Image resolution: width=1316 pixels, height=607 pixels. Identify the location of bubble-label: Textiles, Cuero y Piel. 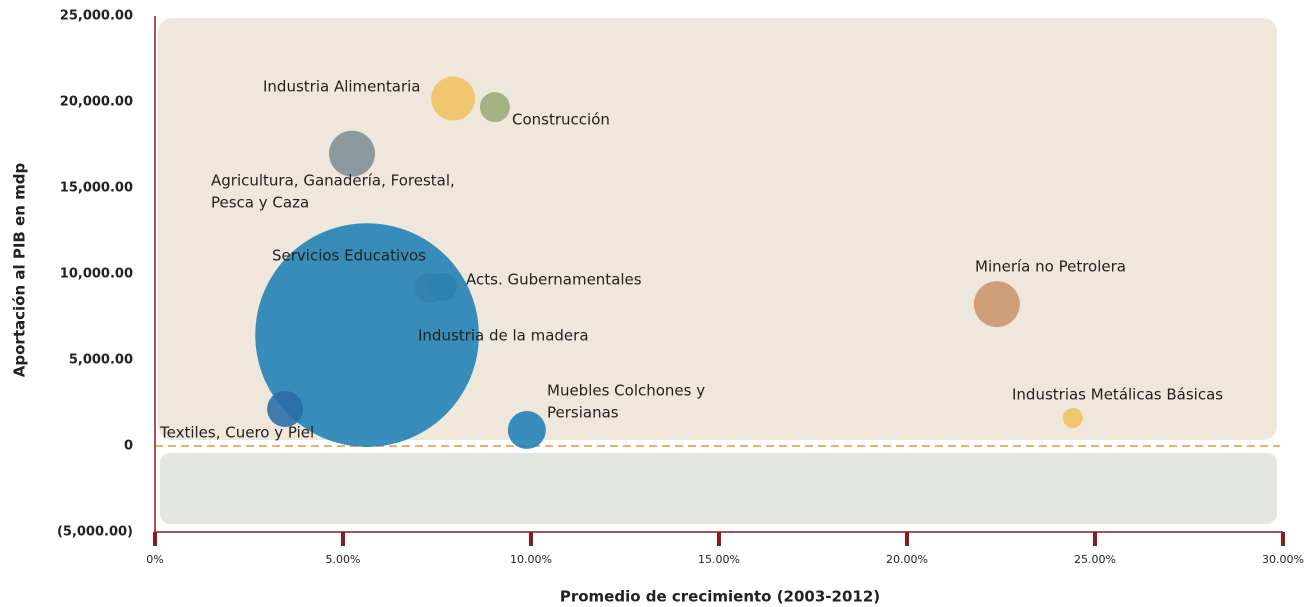
(236, 433).